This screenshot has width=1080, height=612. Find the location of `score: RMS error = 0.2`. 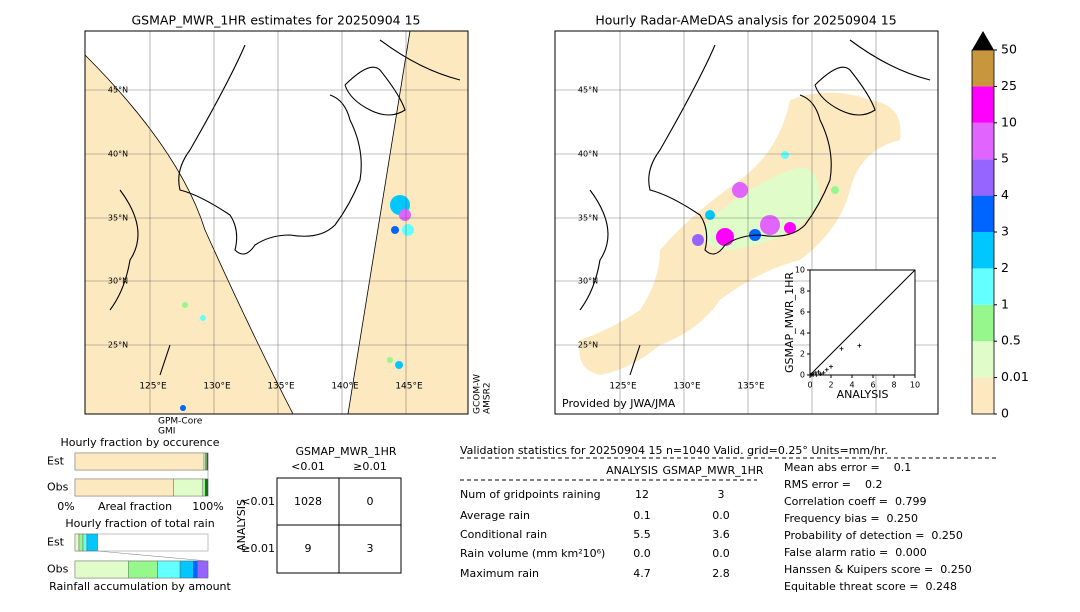

score: RMS error = 0.2 is located at coordinates (833, 484).